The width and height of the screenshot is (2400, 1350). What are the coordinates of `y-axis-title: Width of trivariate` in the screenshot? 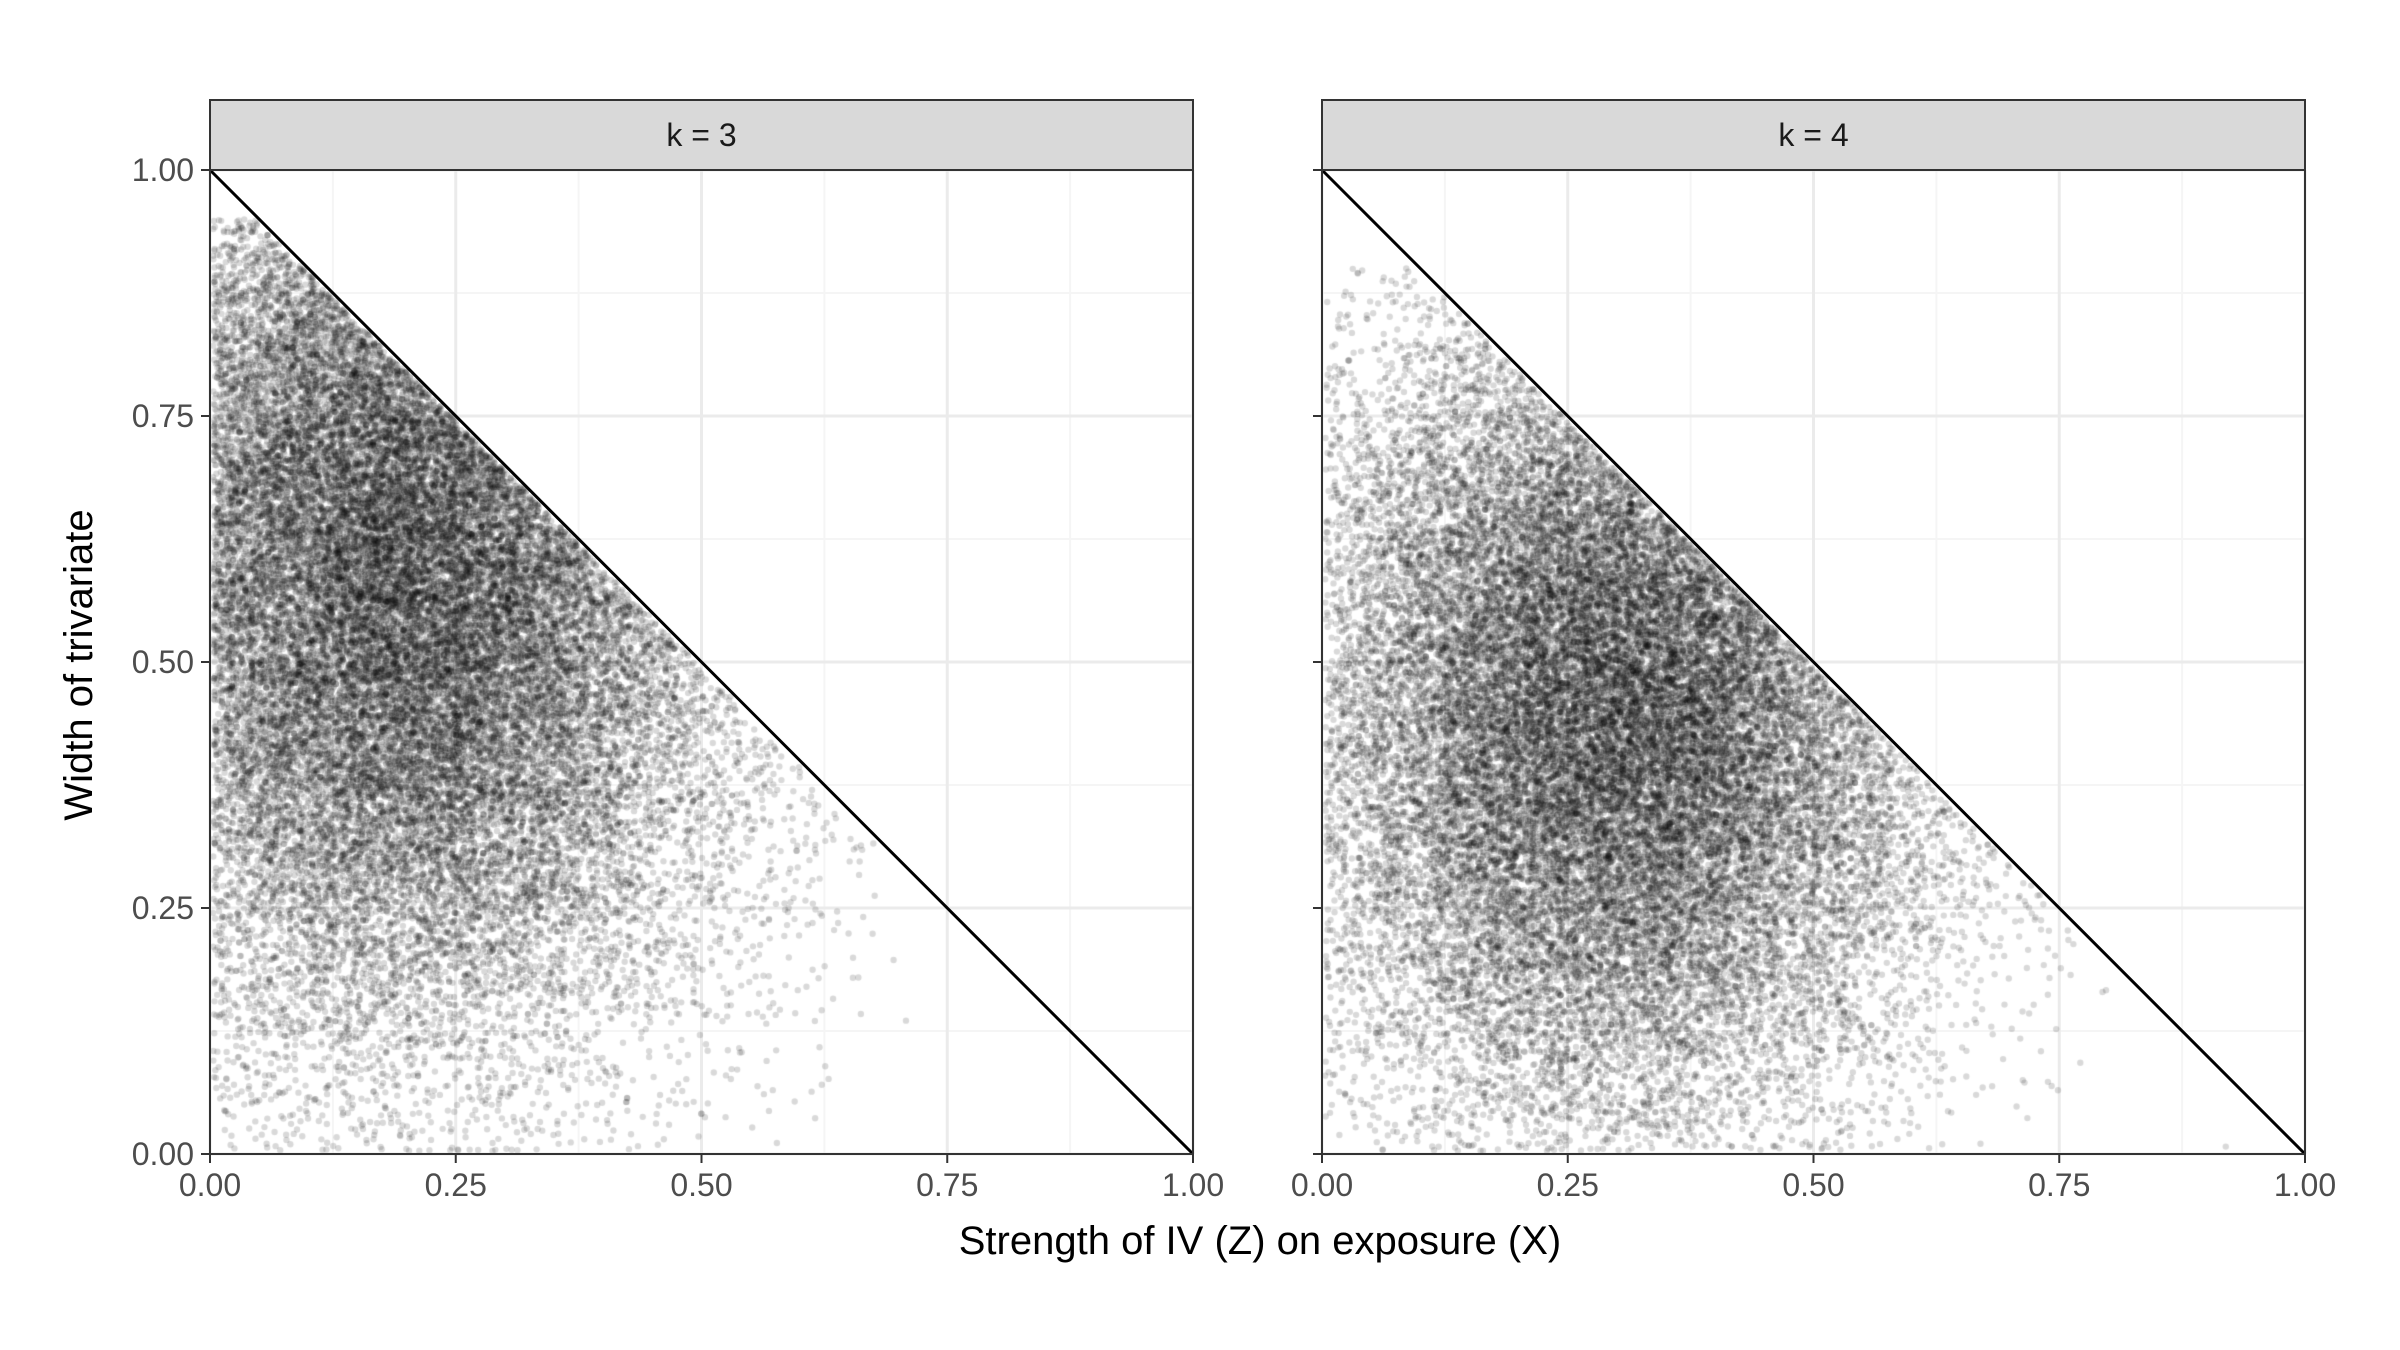 It's located at (79, 664).